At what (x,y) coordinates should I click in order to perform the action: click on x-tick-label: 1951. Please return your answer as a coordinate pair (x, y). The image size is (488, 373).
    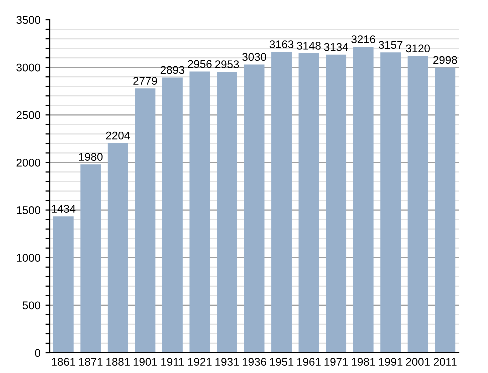
    Looking at the image, I should click on (282, 362).